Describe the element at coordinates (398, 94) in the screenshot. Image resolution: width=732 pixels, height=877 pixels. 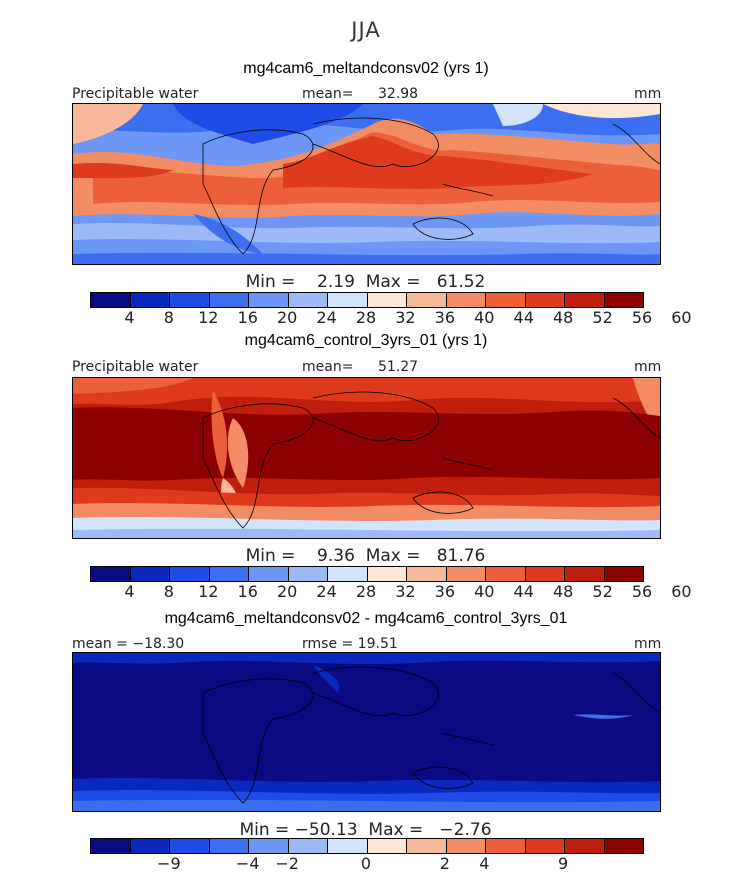
I see `panel-1-mean-value: 32.98` at that location.